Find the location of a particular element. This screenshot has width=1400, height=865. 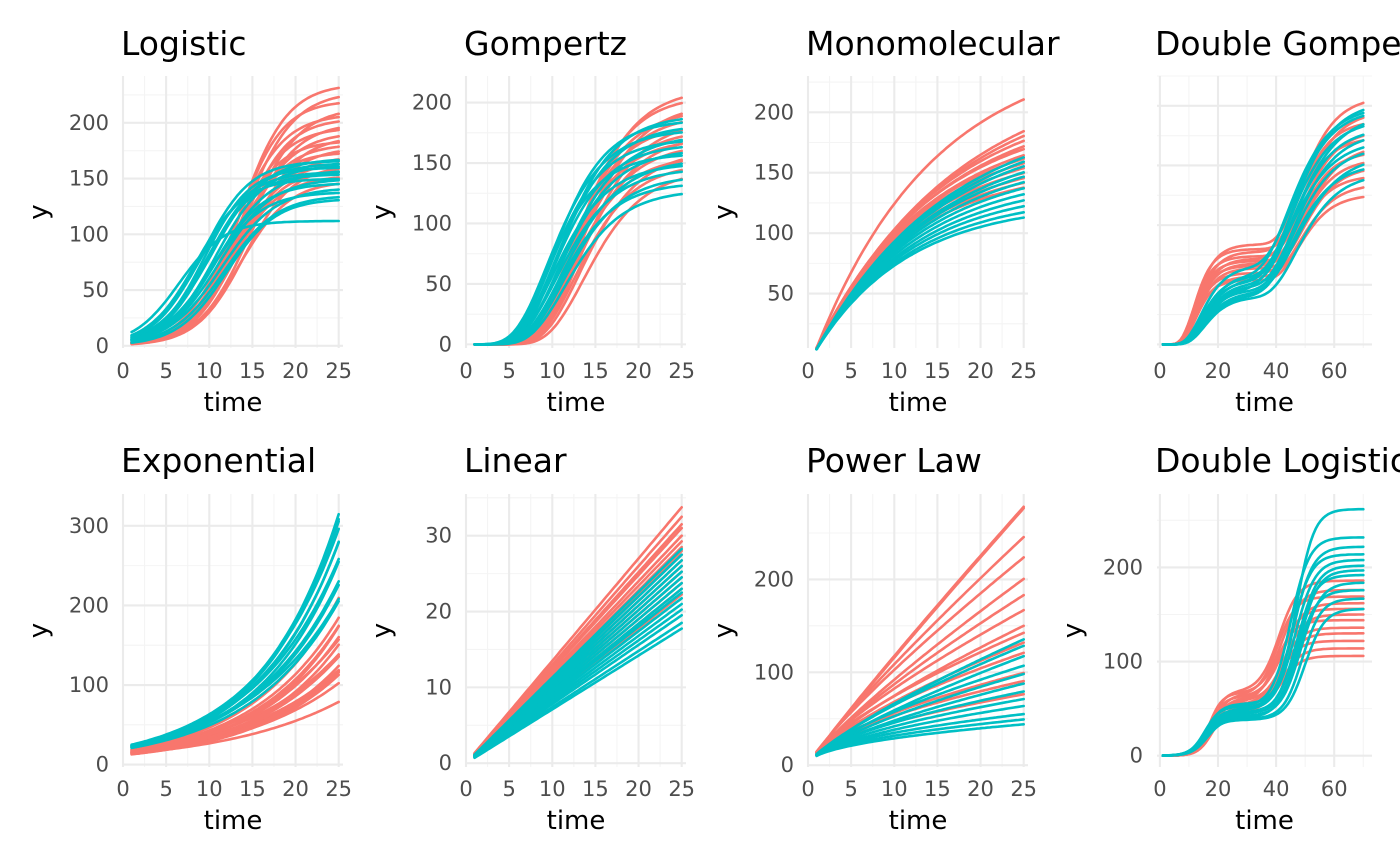

panel-gompertz: 0 5 10 15 20 25 0 50 100 150 200 time y Gompertz is located at coordinates (531, 221).